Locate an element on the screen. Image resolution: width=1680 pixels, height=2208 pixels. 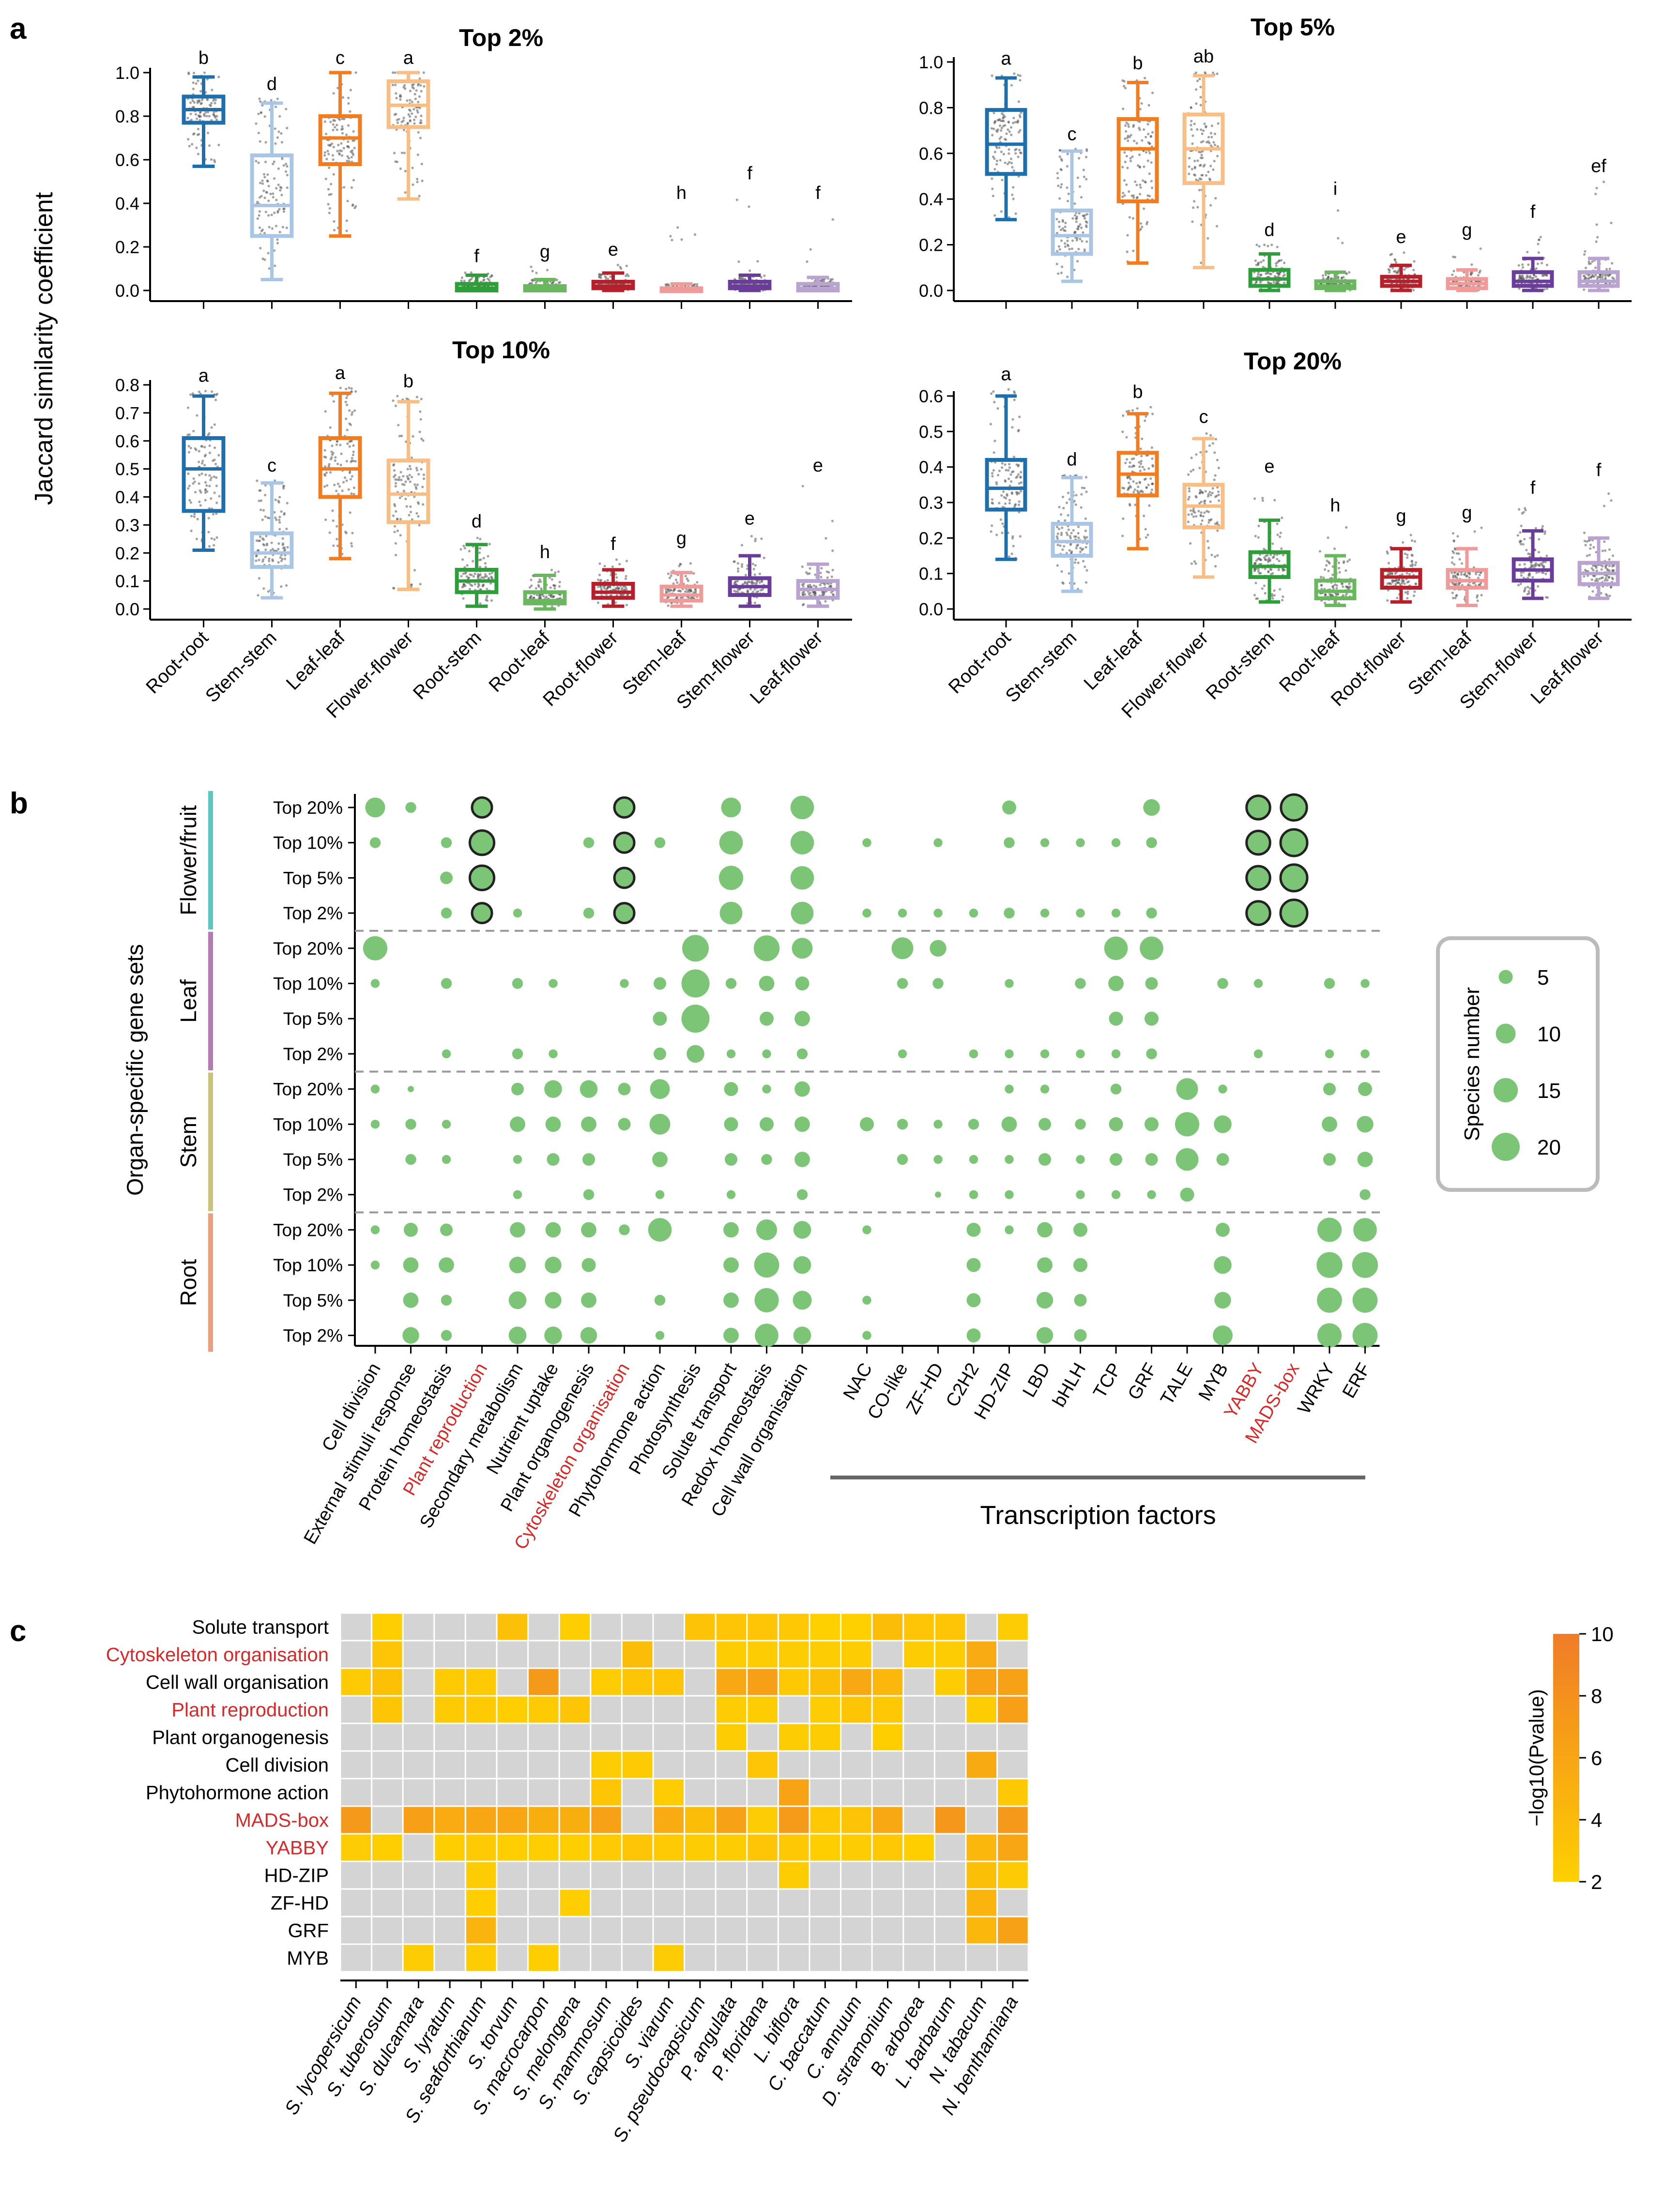
significance-letter: d is located at coordinates (1072, 459).